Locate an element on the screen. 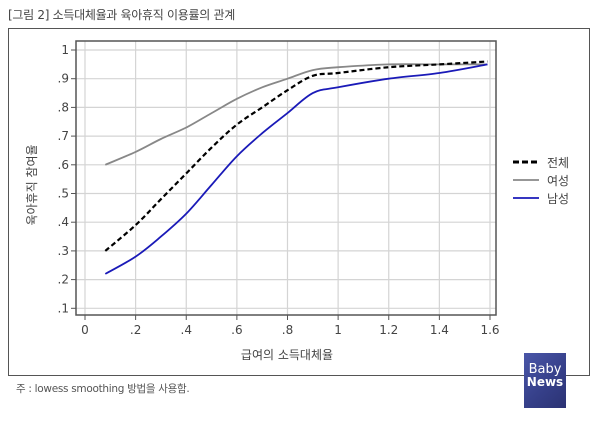  y-tick-label: .2 is located at coordinates (63, 280).